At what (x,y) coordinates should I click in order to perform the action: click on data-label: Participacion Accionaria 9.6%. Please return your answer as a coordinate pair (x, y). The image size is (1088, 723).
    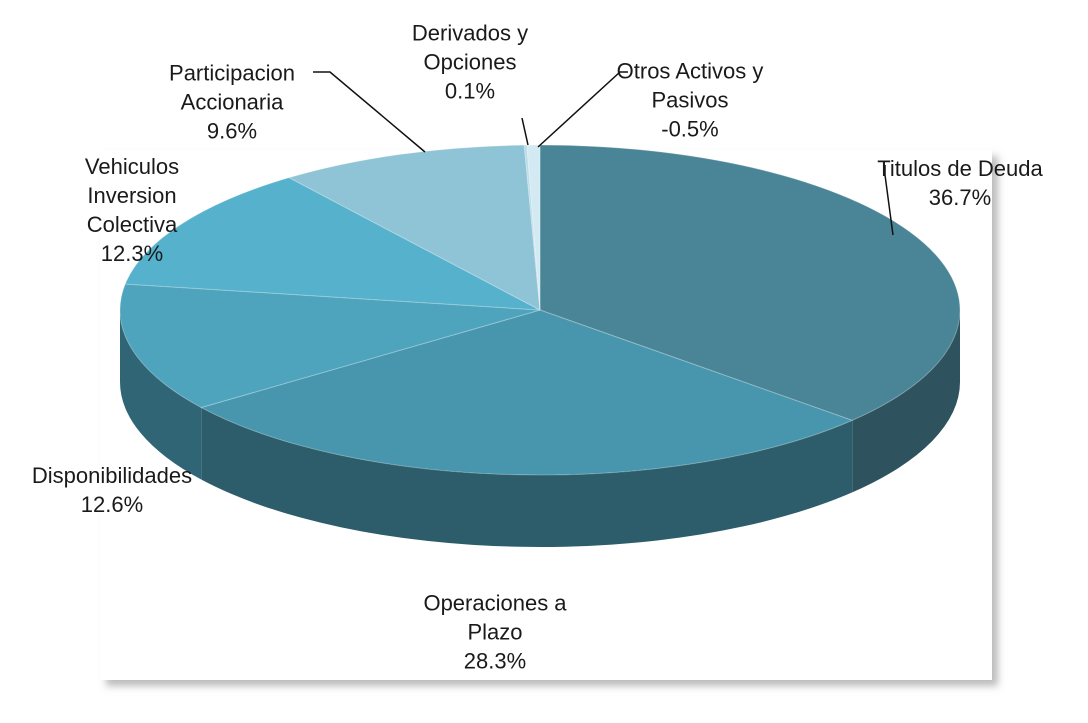
    Looking at the image, I should click on (232, 102).